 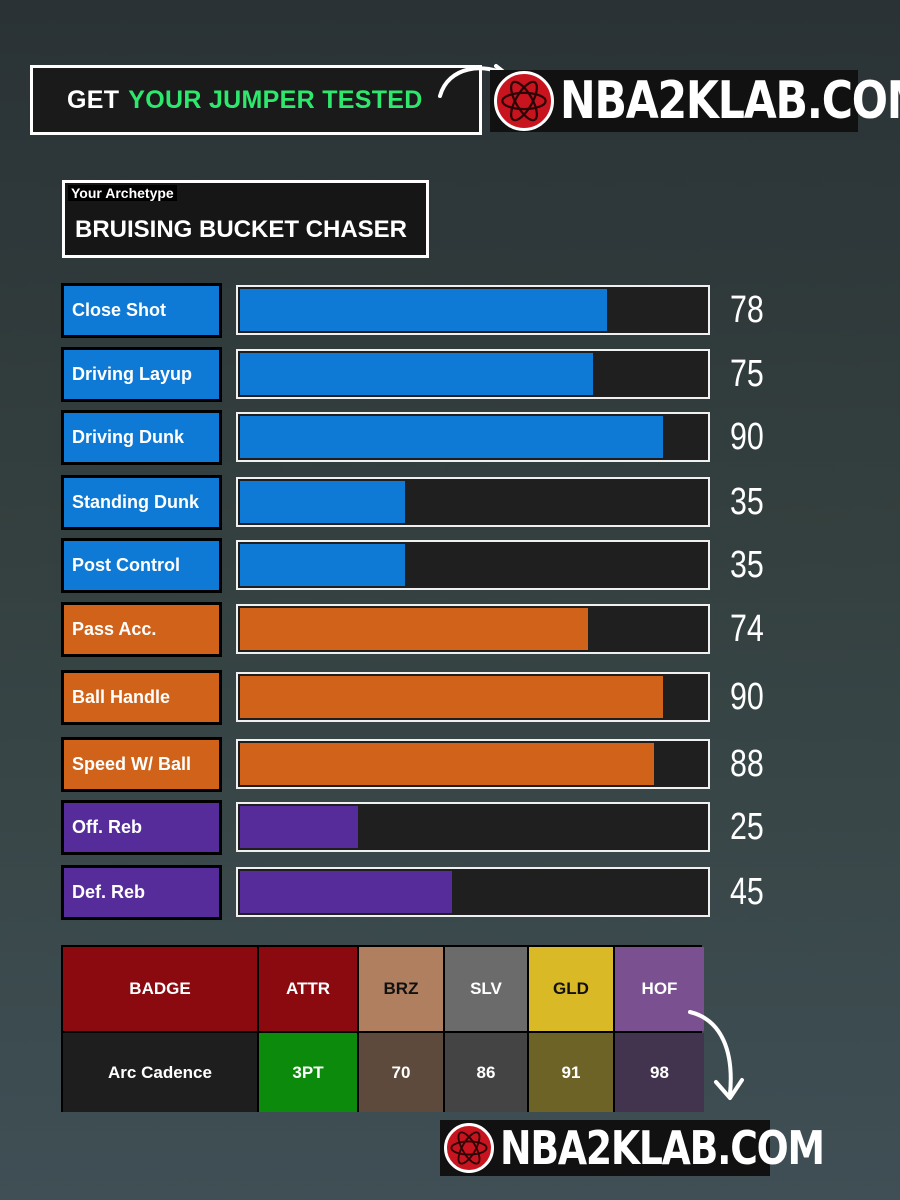 What do you see at coordinates (571, 1072) in the screenshot?
I see `badge-gold-cell: 91` at bounding box center [571, 1072].